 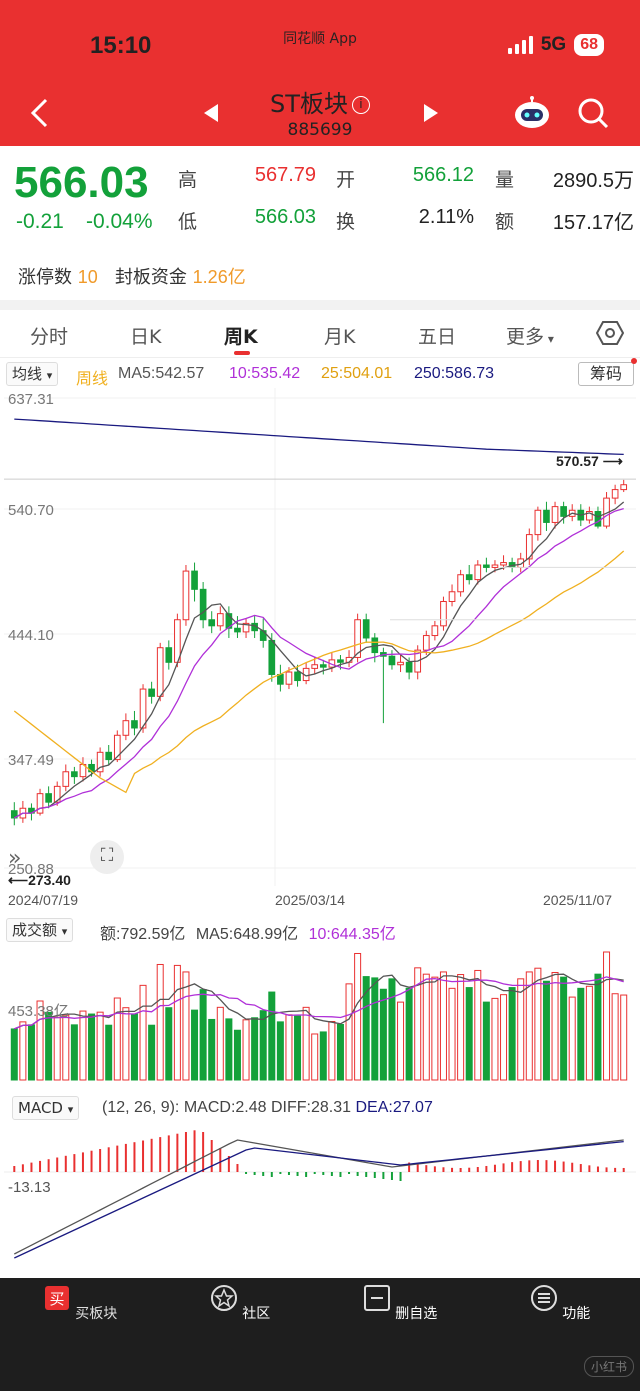 What do you see at coordinates (577, 900) in the screenshot?
I see `date-end: 2025/11/07` at bounding box center [577, 900].